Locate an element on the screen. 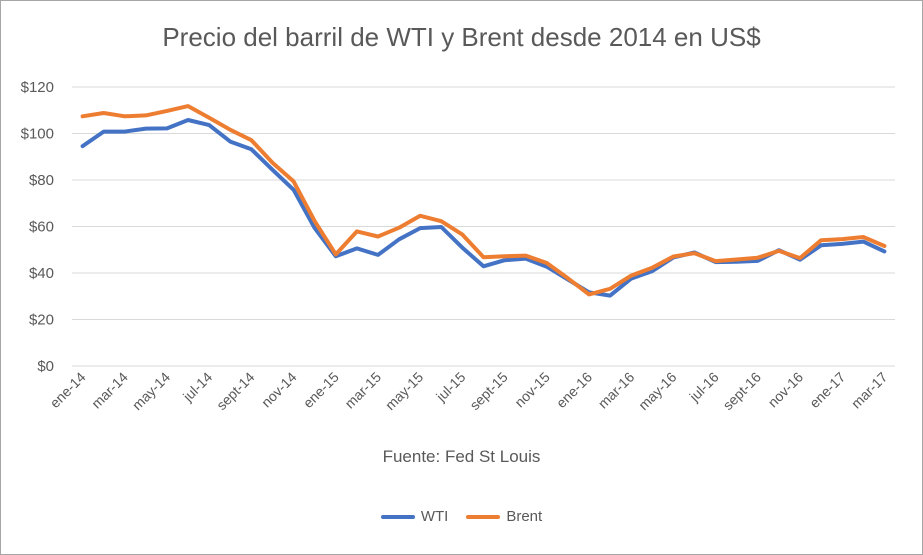 The height and width of the screenshot is (555, 923). legend-label-brent: Brent is located at coordinates (524, 516).